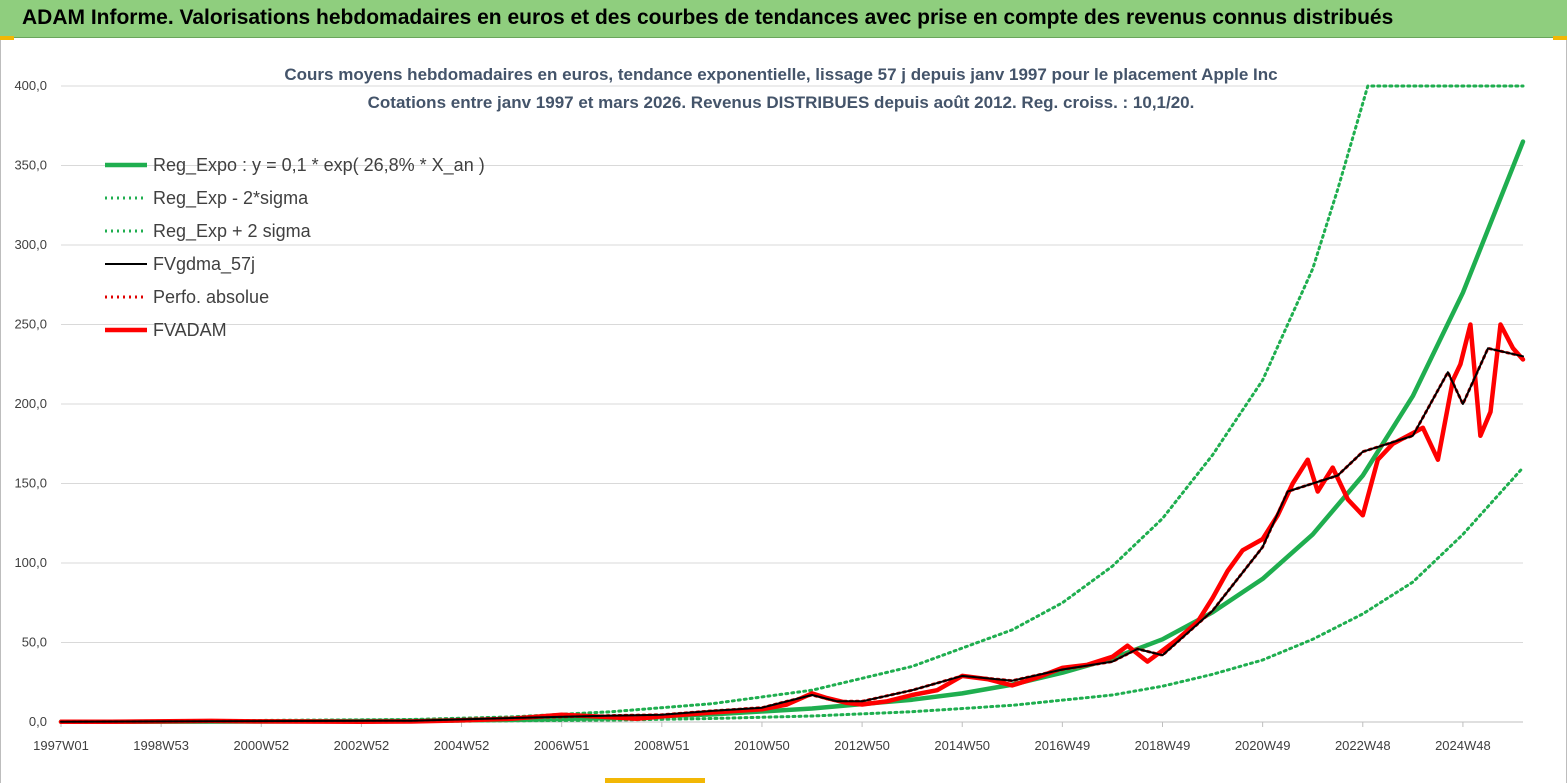  I want to click on x-tick-label: 2016W49, so click(1063, 745).